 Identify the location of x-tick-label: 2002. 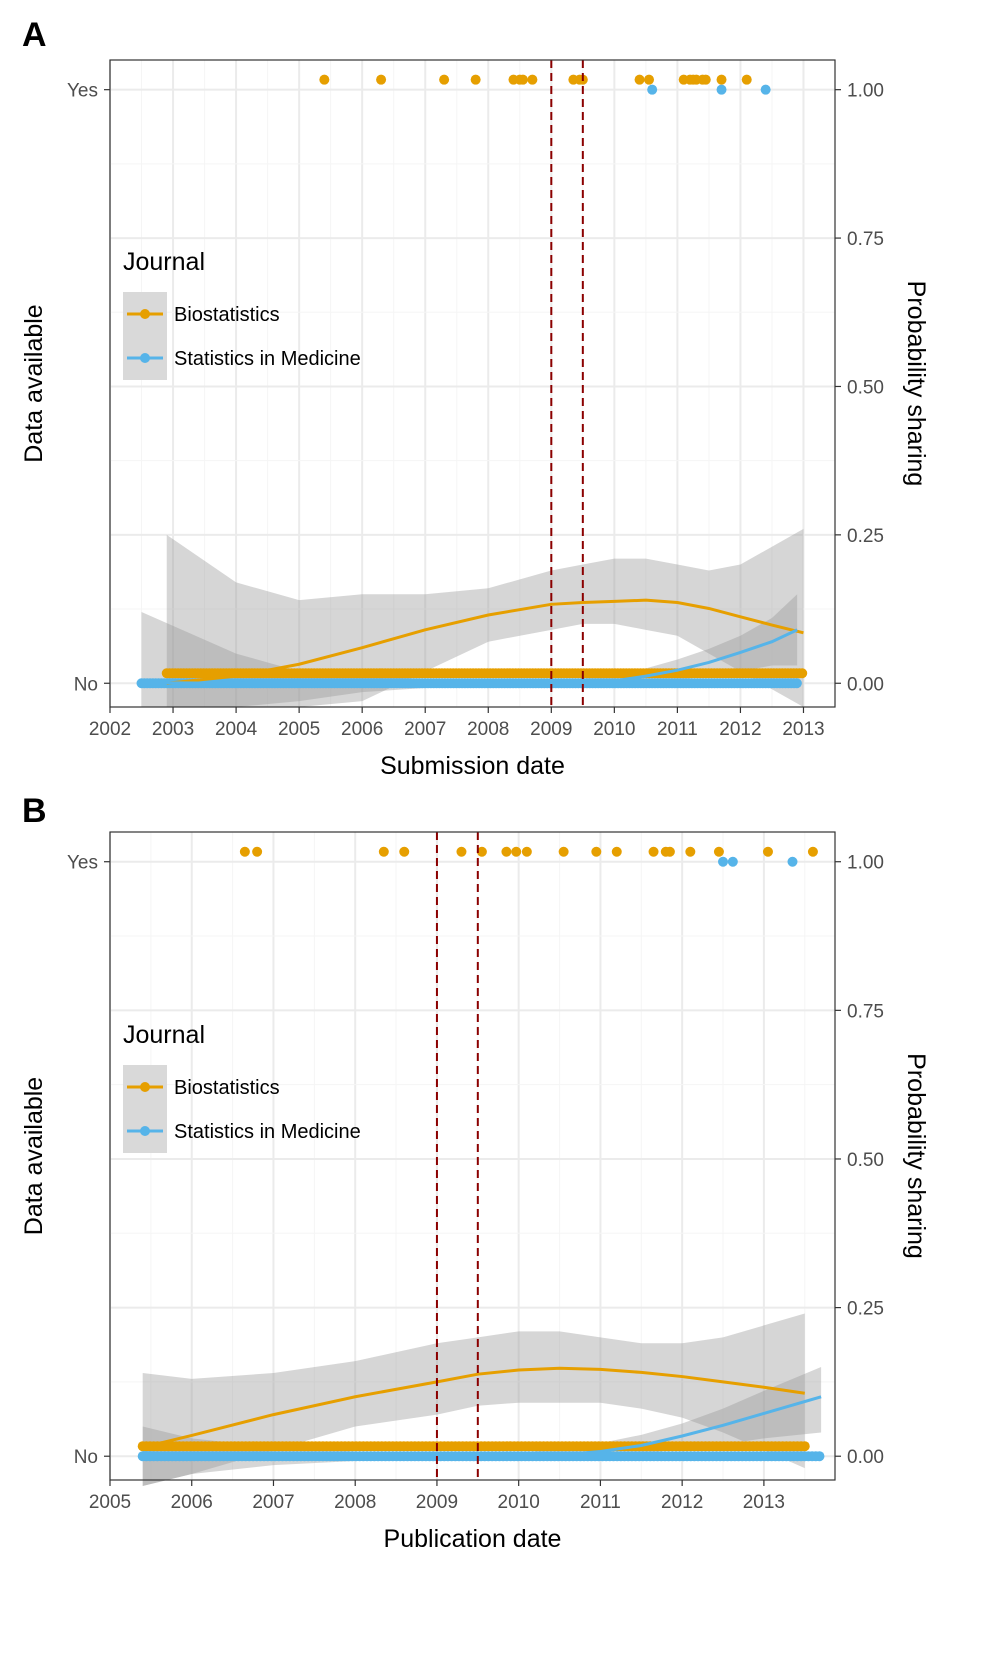
(110, 729).